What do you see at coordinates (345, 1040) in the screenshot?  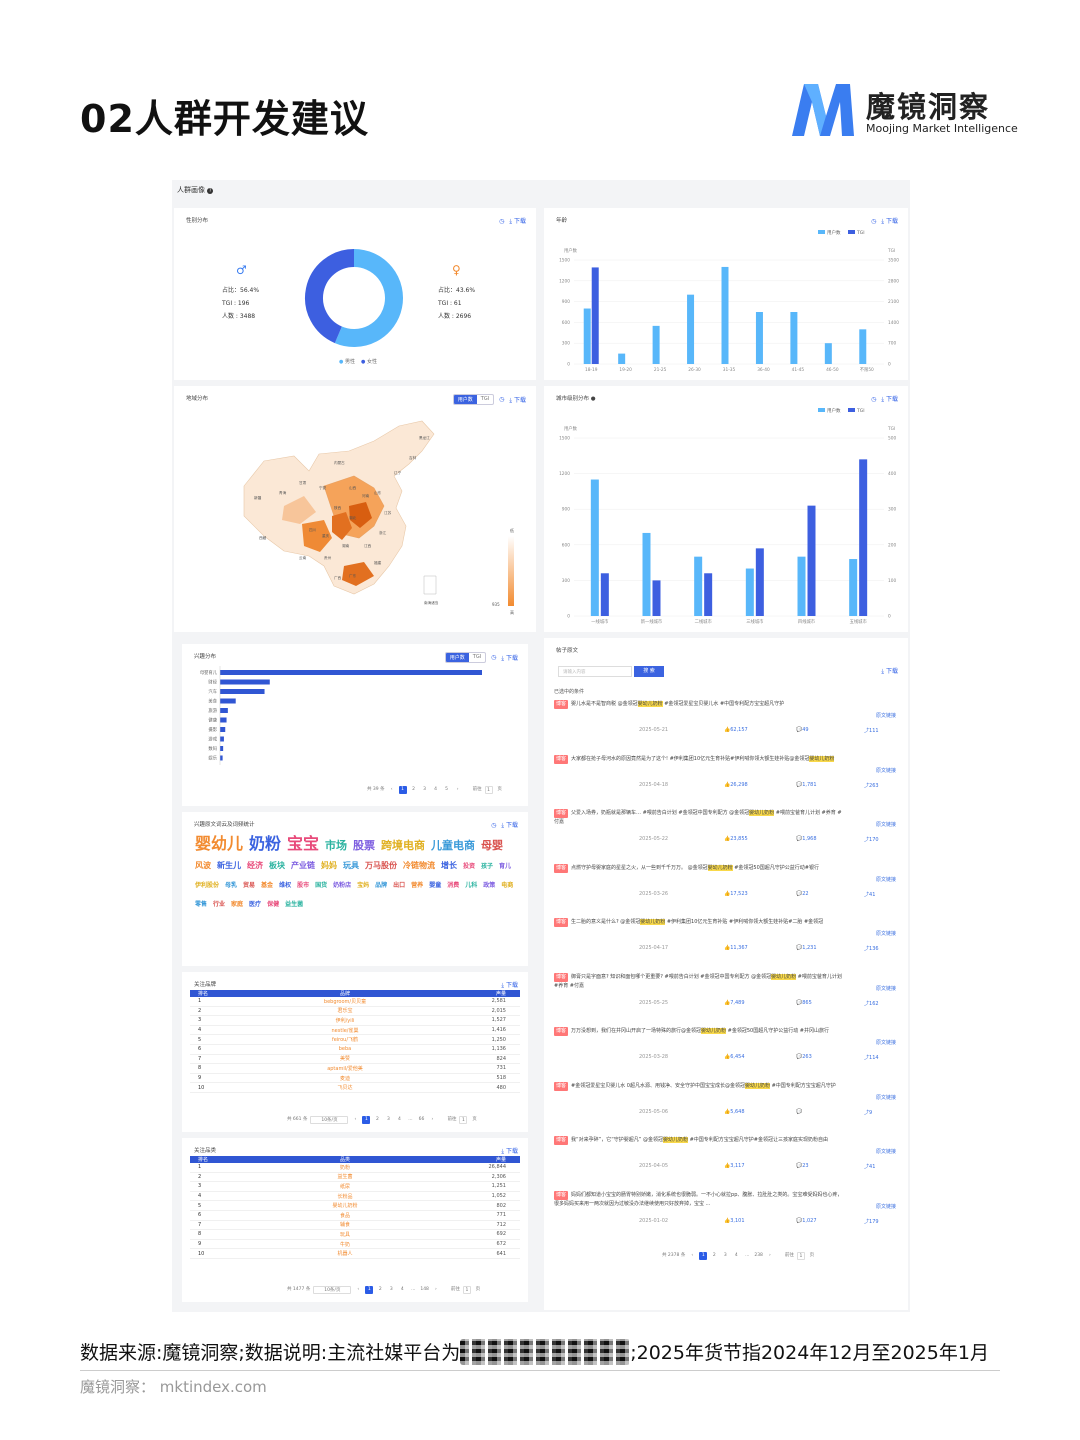 I see `name-cell: feirou/飞鹤` at bounding box center [345, 1040].